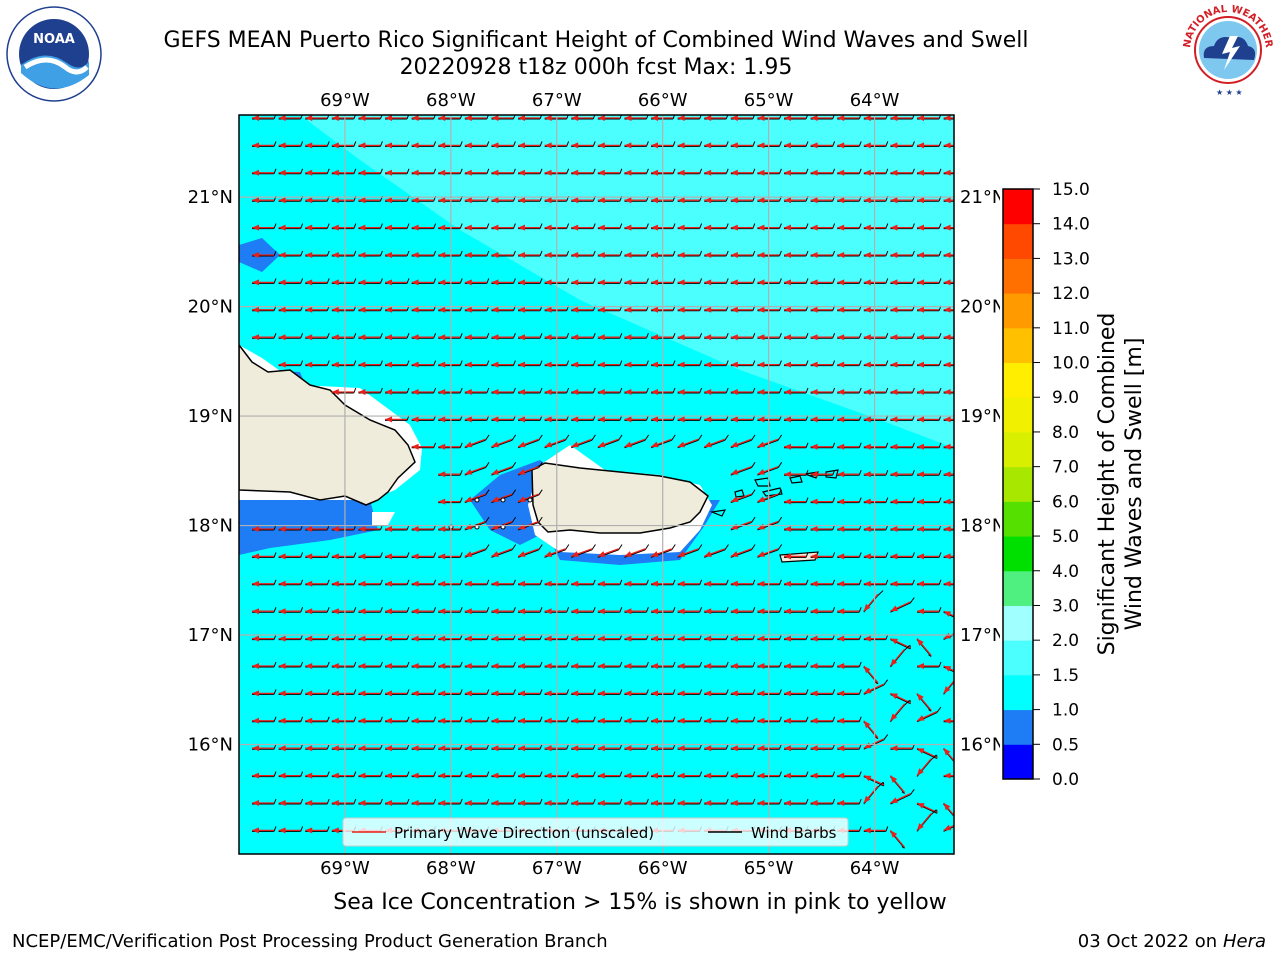 Image resolution: width=1280 pixels, height=960 pixels. What do you see at coordinates (1134, 484) in the screenshot?
I see `colorbar-label-line-2: Wind Waves and Swell [m]` at bounding box center [1134, 484].